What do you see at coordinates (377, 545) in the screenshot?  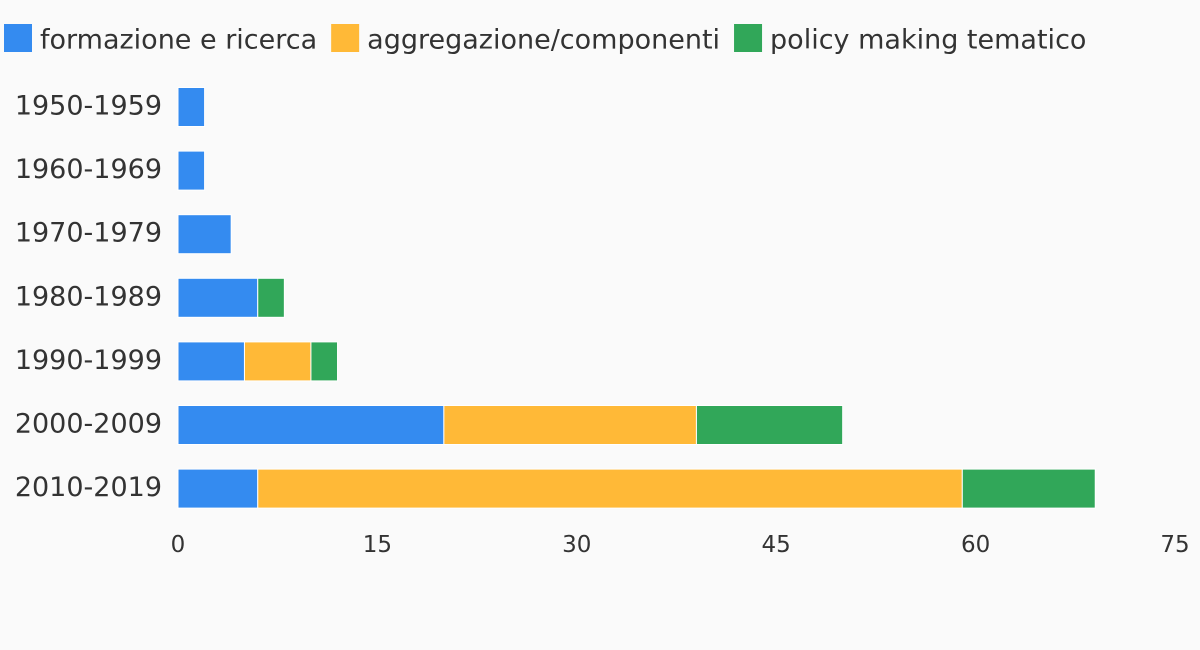 I see `x-tick-label: 15` at bounding box center [377, 545].